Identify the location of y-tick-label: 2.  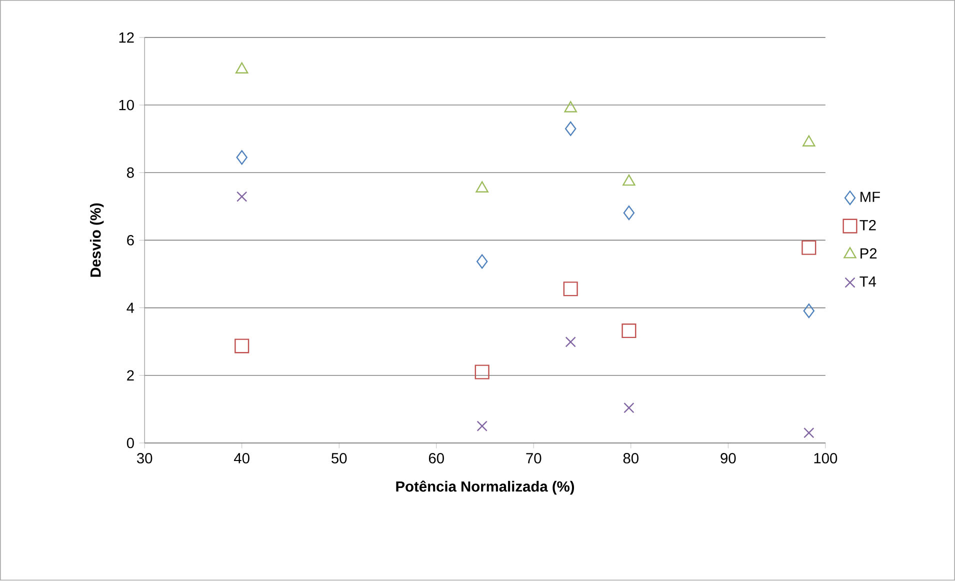
(130, 375).